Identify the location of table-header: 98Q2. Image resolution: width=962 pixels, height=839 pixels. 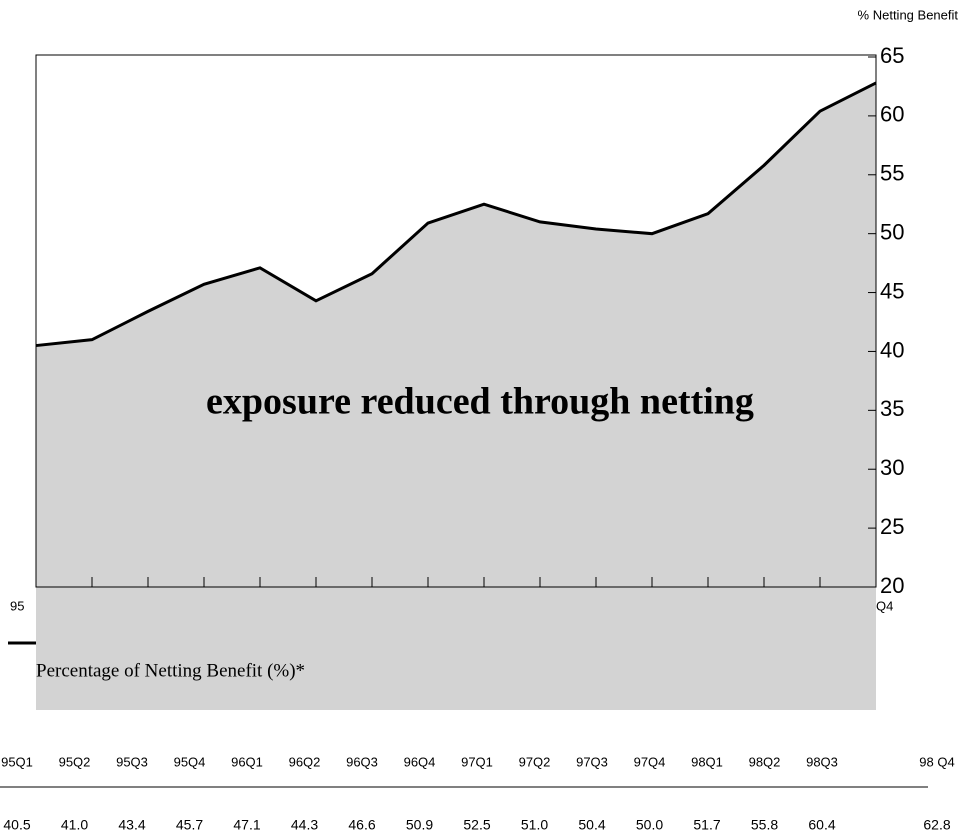
(765, 761).